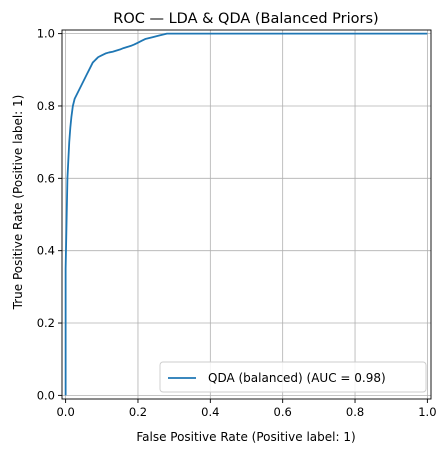 This screenshot has height=453, width=448. I want to click on y-tick-label: 0.8, so click(46, 106).